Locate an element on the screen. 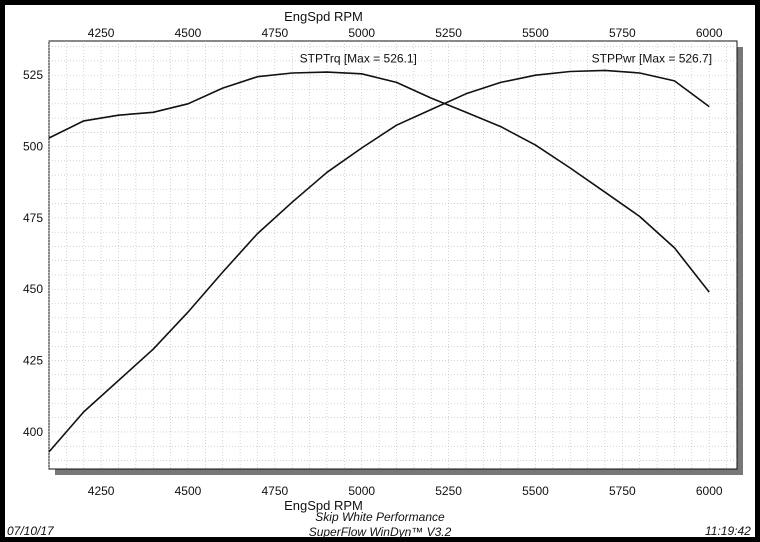  print-time: 11:19:42 is located at coordinates (728, 531).